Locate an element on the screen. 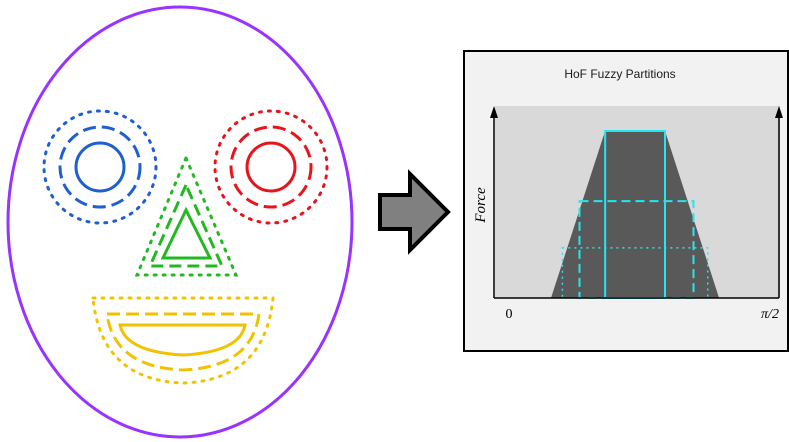 The image size is (789, 442). nose-dotted-triangle is located at coordinates (186, 215).